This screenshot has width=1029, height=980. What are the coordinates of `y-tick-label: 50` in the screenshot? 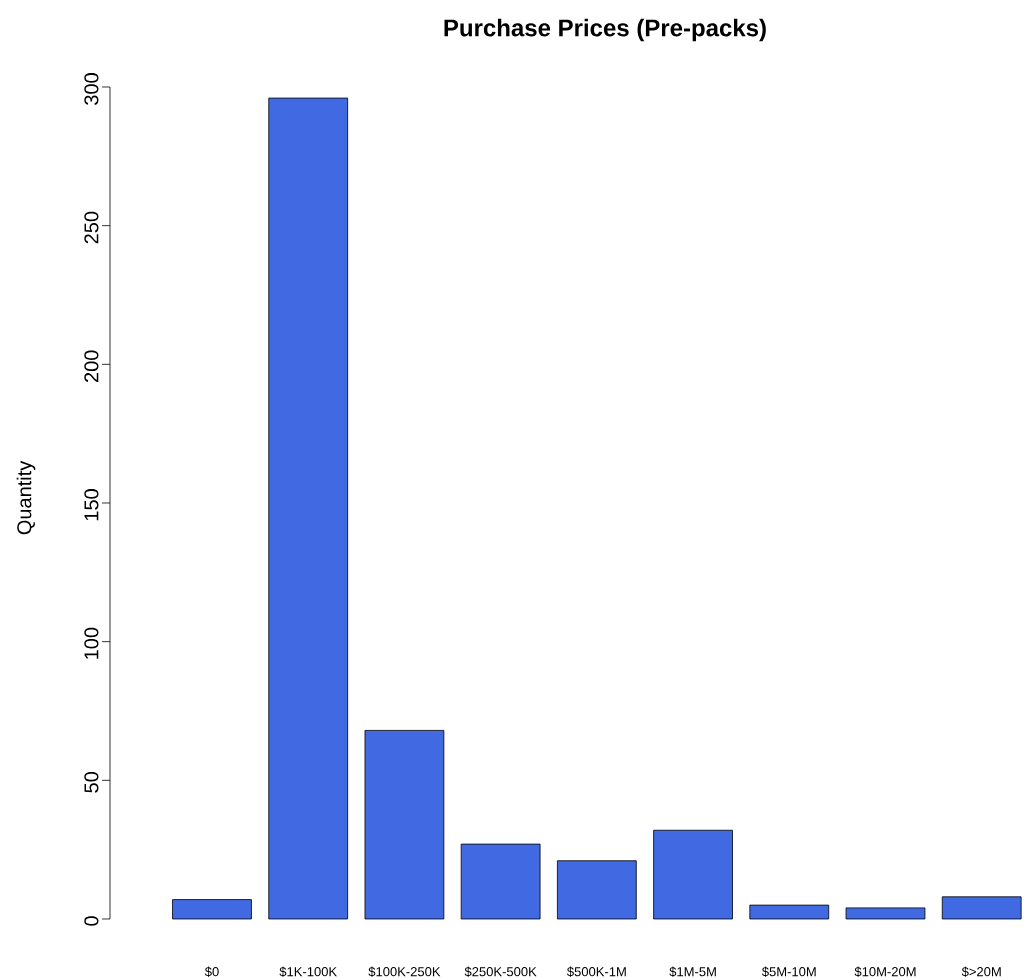 It's located at (91, 782).